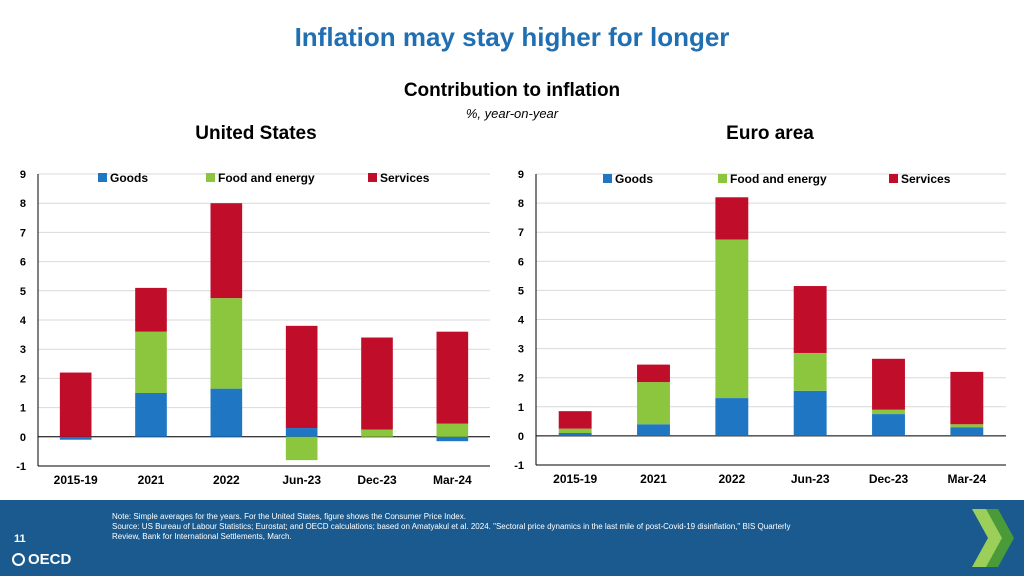  What do you see at coordinates (770, 133) in the screenshot?
I see `chart-title-euro: Euro area` at bounding box center [770, 133].